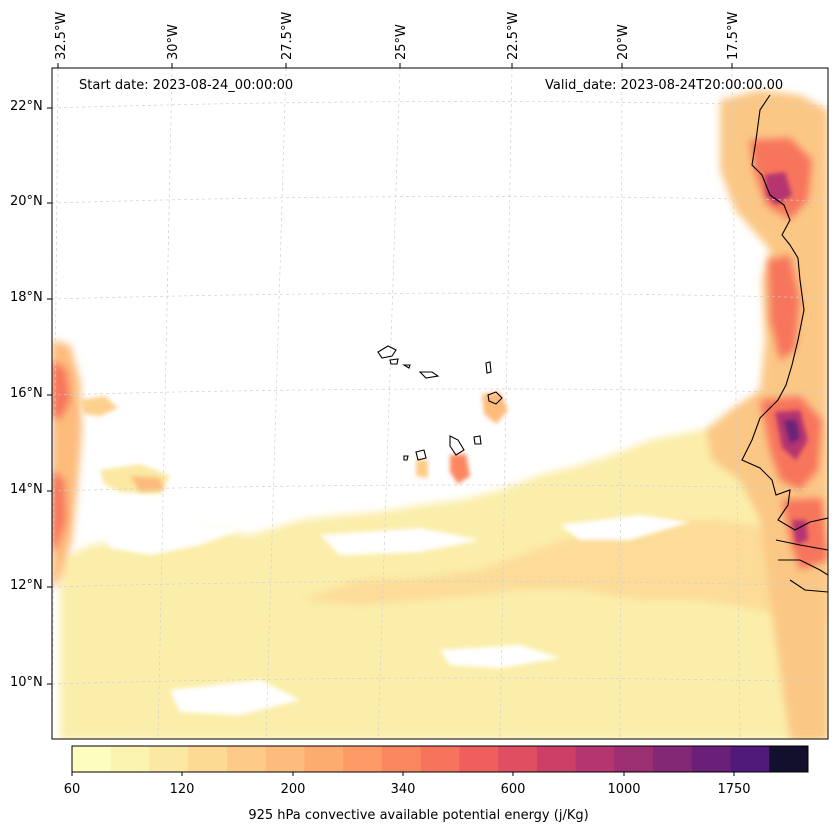 Image resolution: width=837 pixels, height=836 pixels. Describe the element at coordinates (734, 789) in the screenshot. I see `colorbar-tick-label: 1750` at that location.